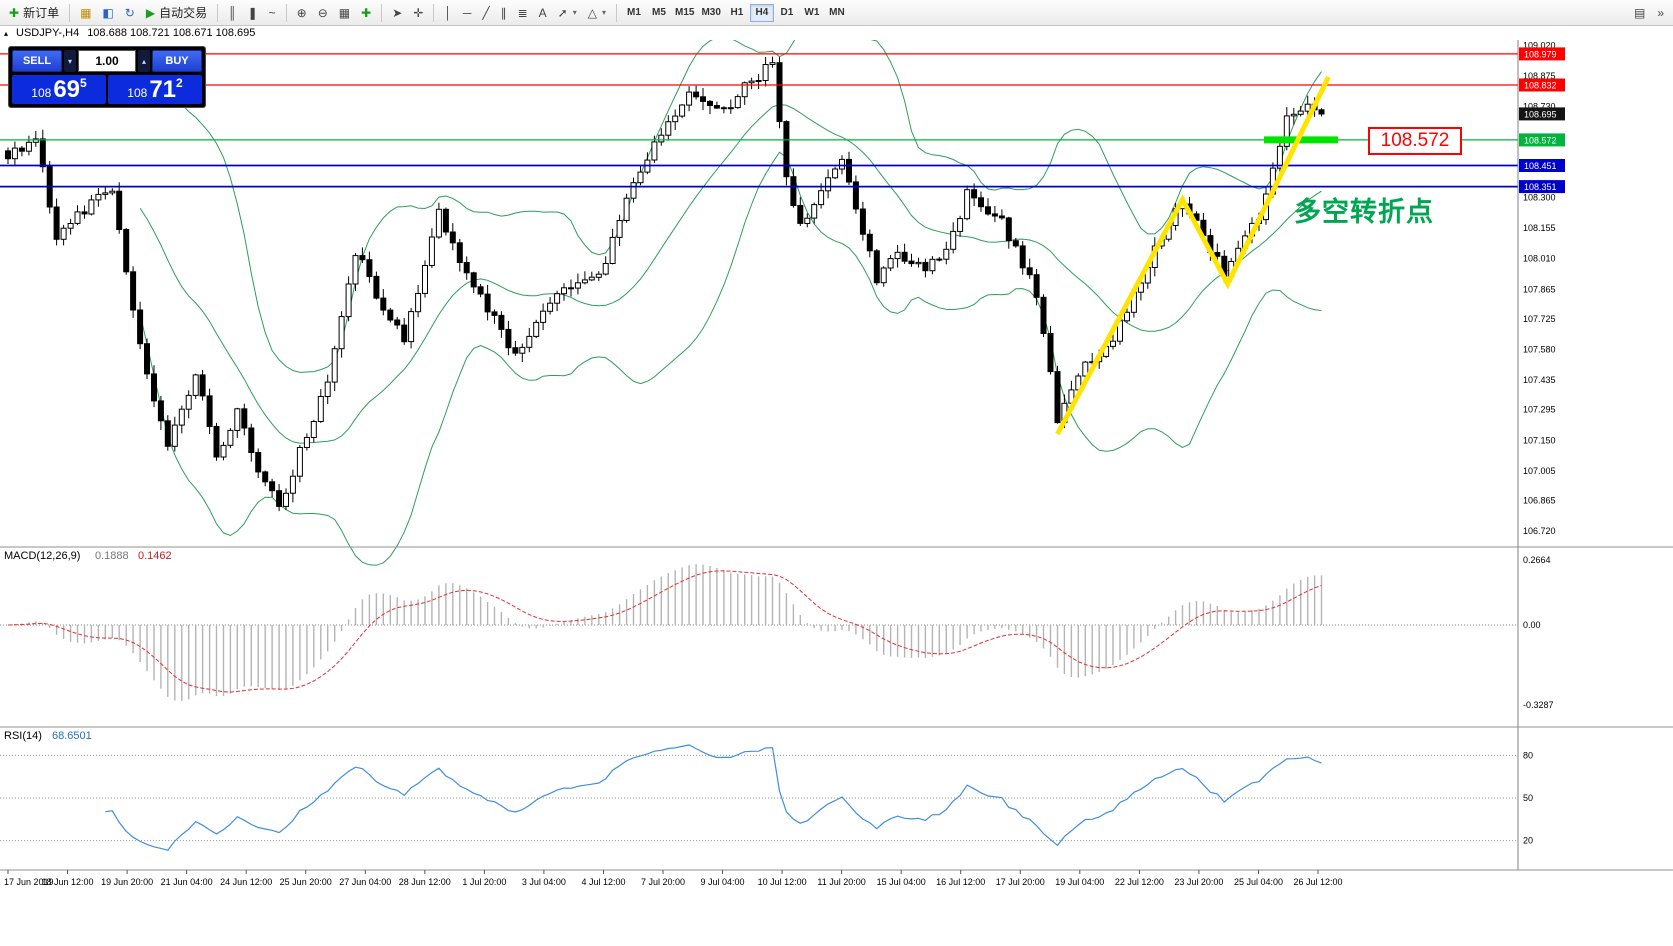 The image size is (1673, 946). What do you see at coordinates (286, 12) in the screenshot?
I see `toolbar-separator` at bounding box center [286, 12].